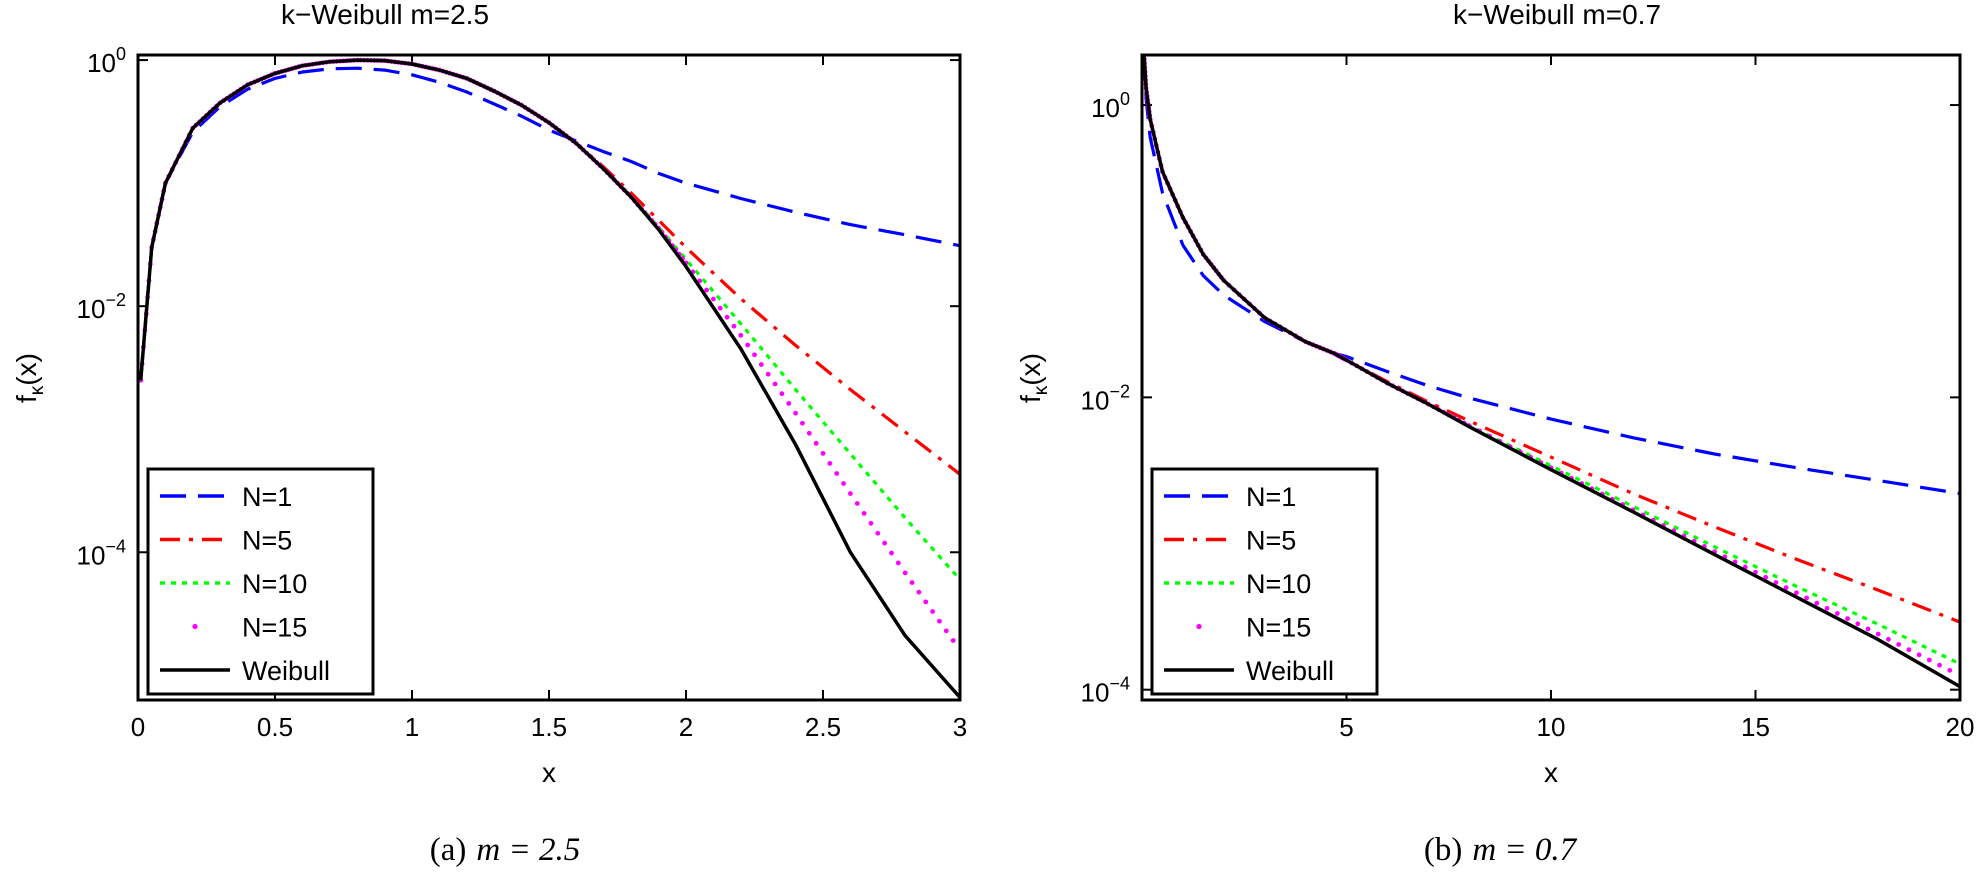  What do you see at coordinates (385, 15) in the screenshot?
I see `chart-title: k−Weibull m=2.5` at bounding box center [385, 15].